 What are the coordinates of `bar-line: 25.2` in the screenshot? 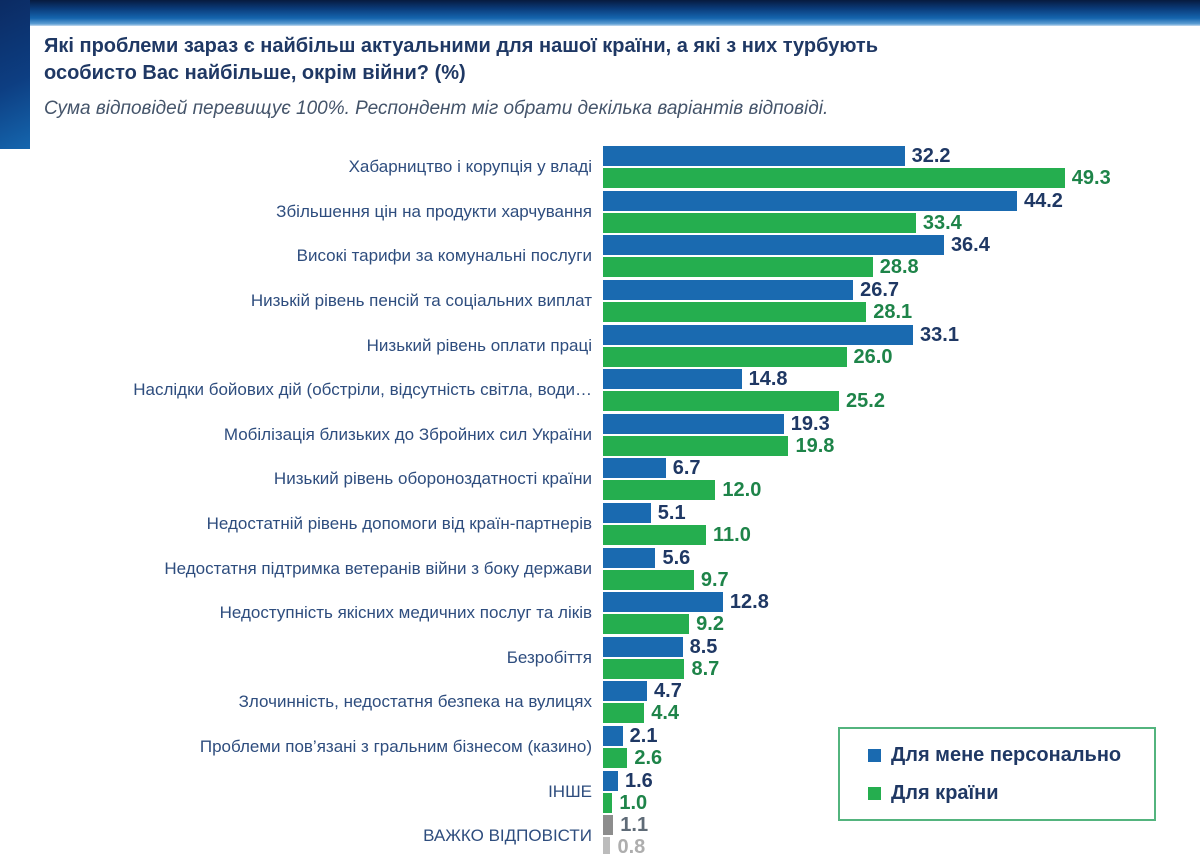 It's located at (901, 401).